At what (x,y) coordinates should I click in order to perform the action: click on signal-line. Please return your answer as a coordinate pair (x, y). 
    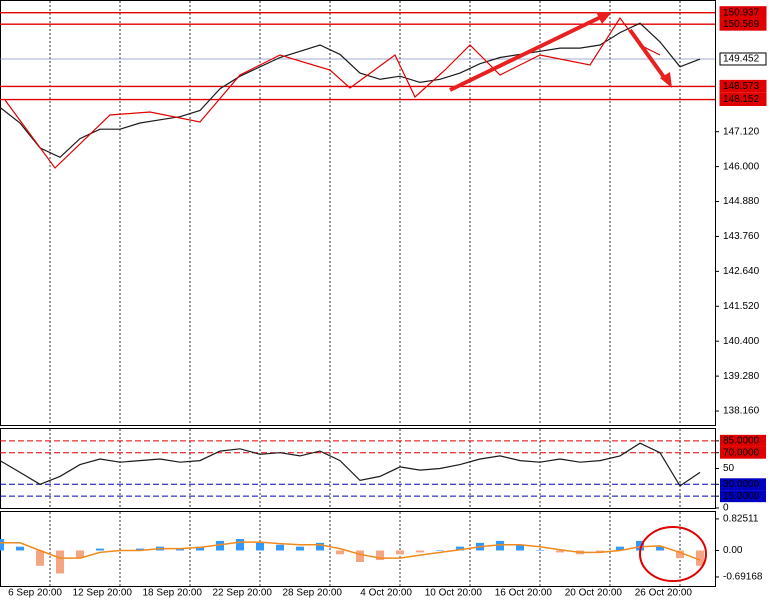
    Looking at the image, I should click on (350, 551).